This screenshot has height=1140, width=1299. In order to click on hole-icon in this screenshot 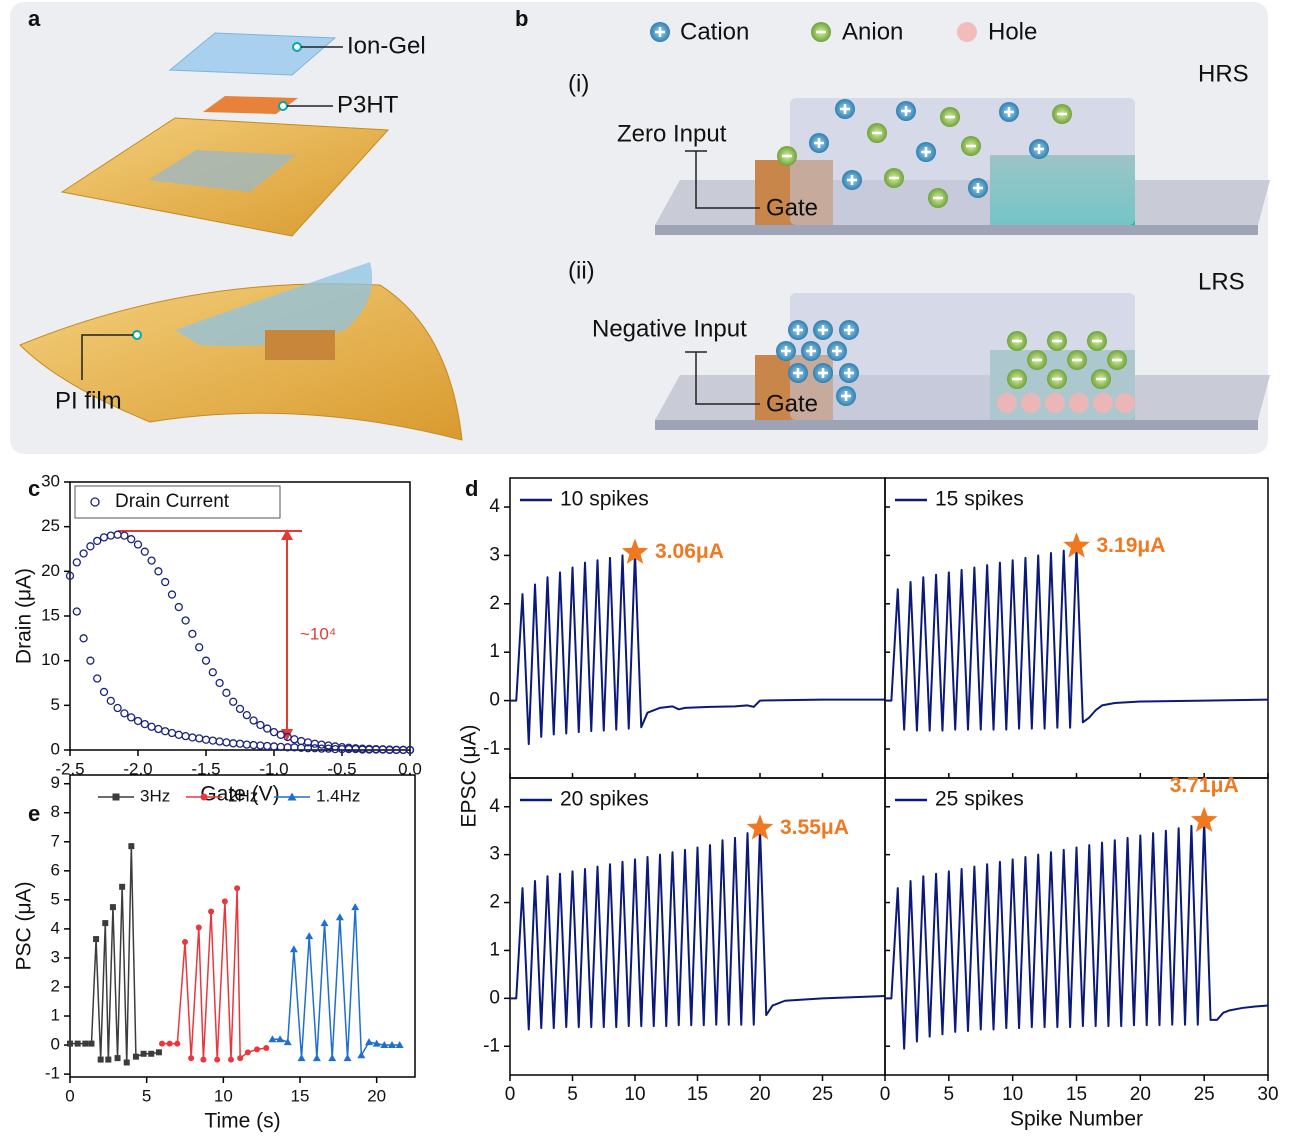, I will do `click(967, 32)`.